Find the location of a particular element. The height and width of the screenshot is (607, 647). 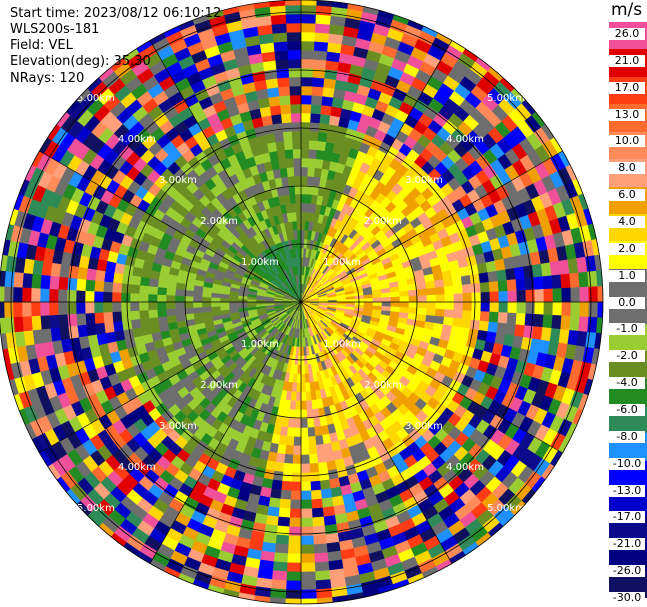

colorbar-tick-label: 10.0 is located at coordinates (627, 141).